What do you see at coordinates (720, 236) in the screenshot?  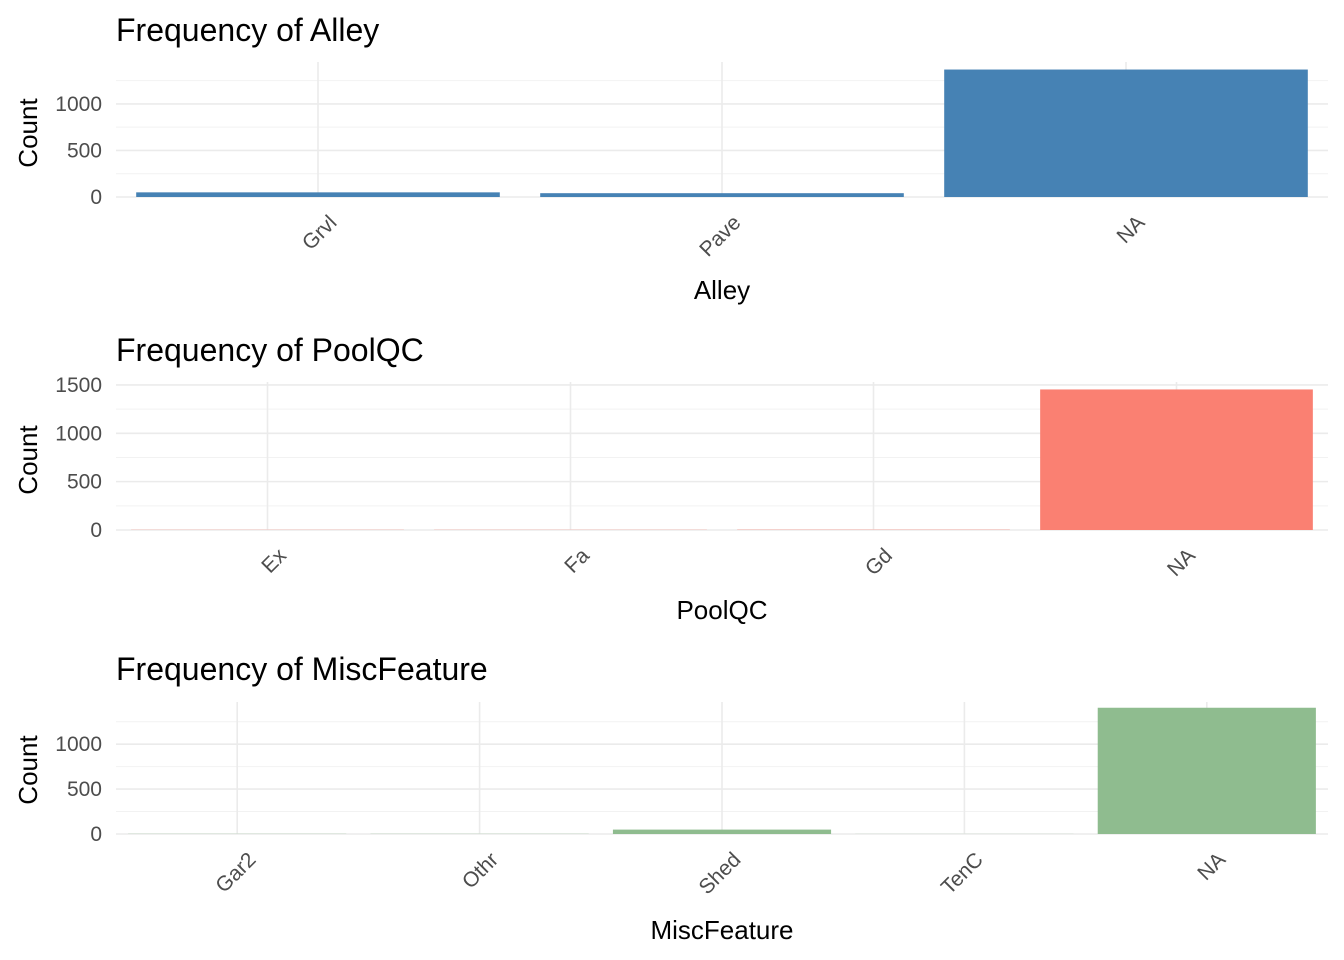 I see `x-tick-label-alley-pave: Pave` at bounding box center [720, 236].